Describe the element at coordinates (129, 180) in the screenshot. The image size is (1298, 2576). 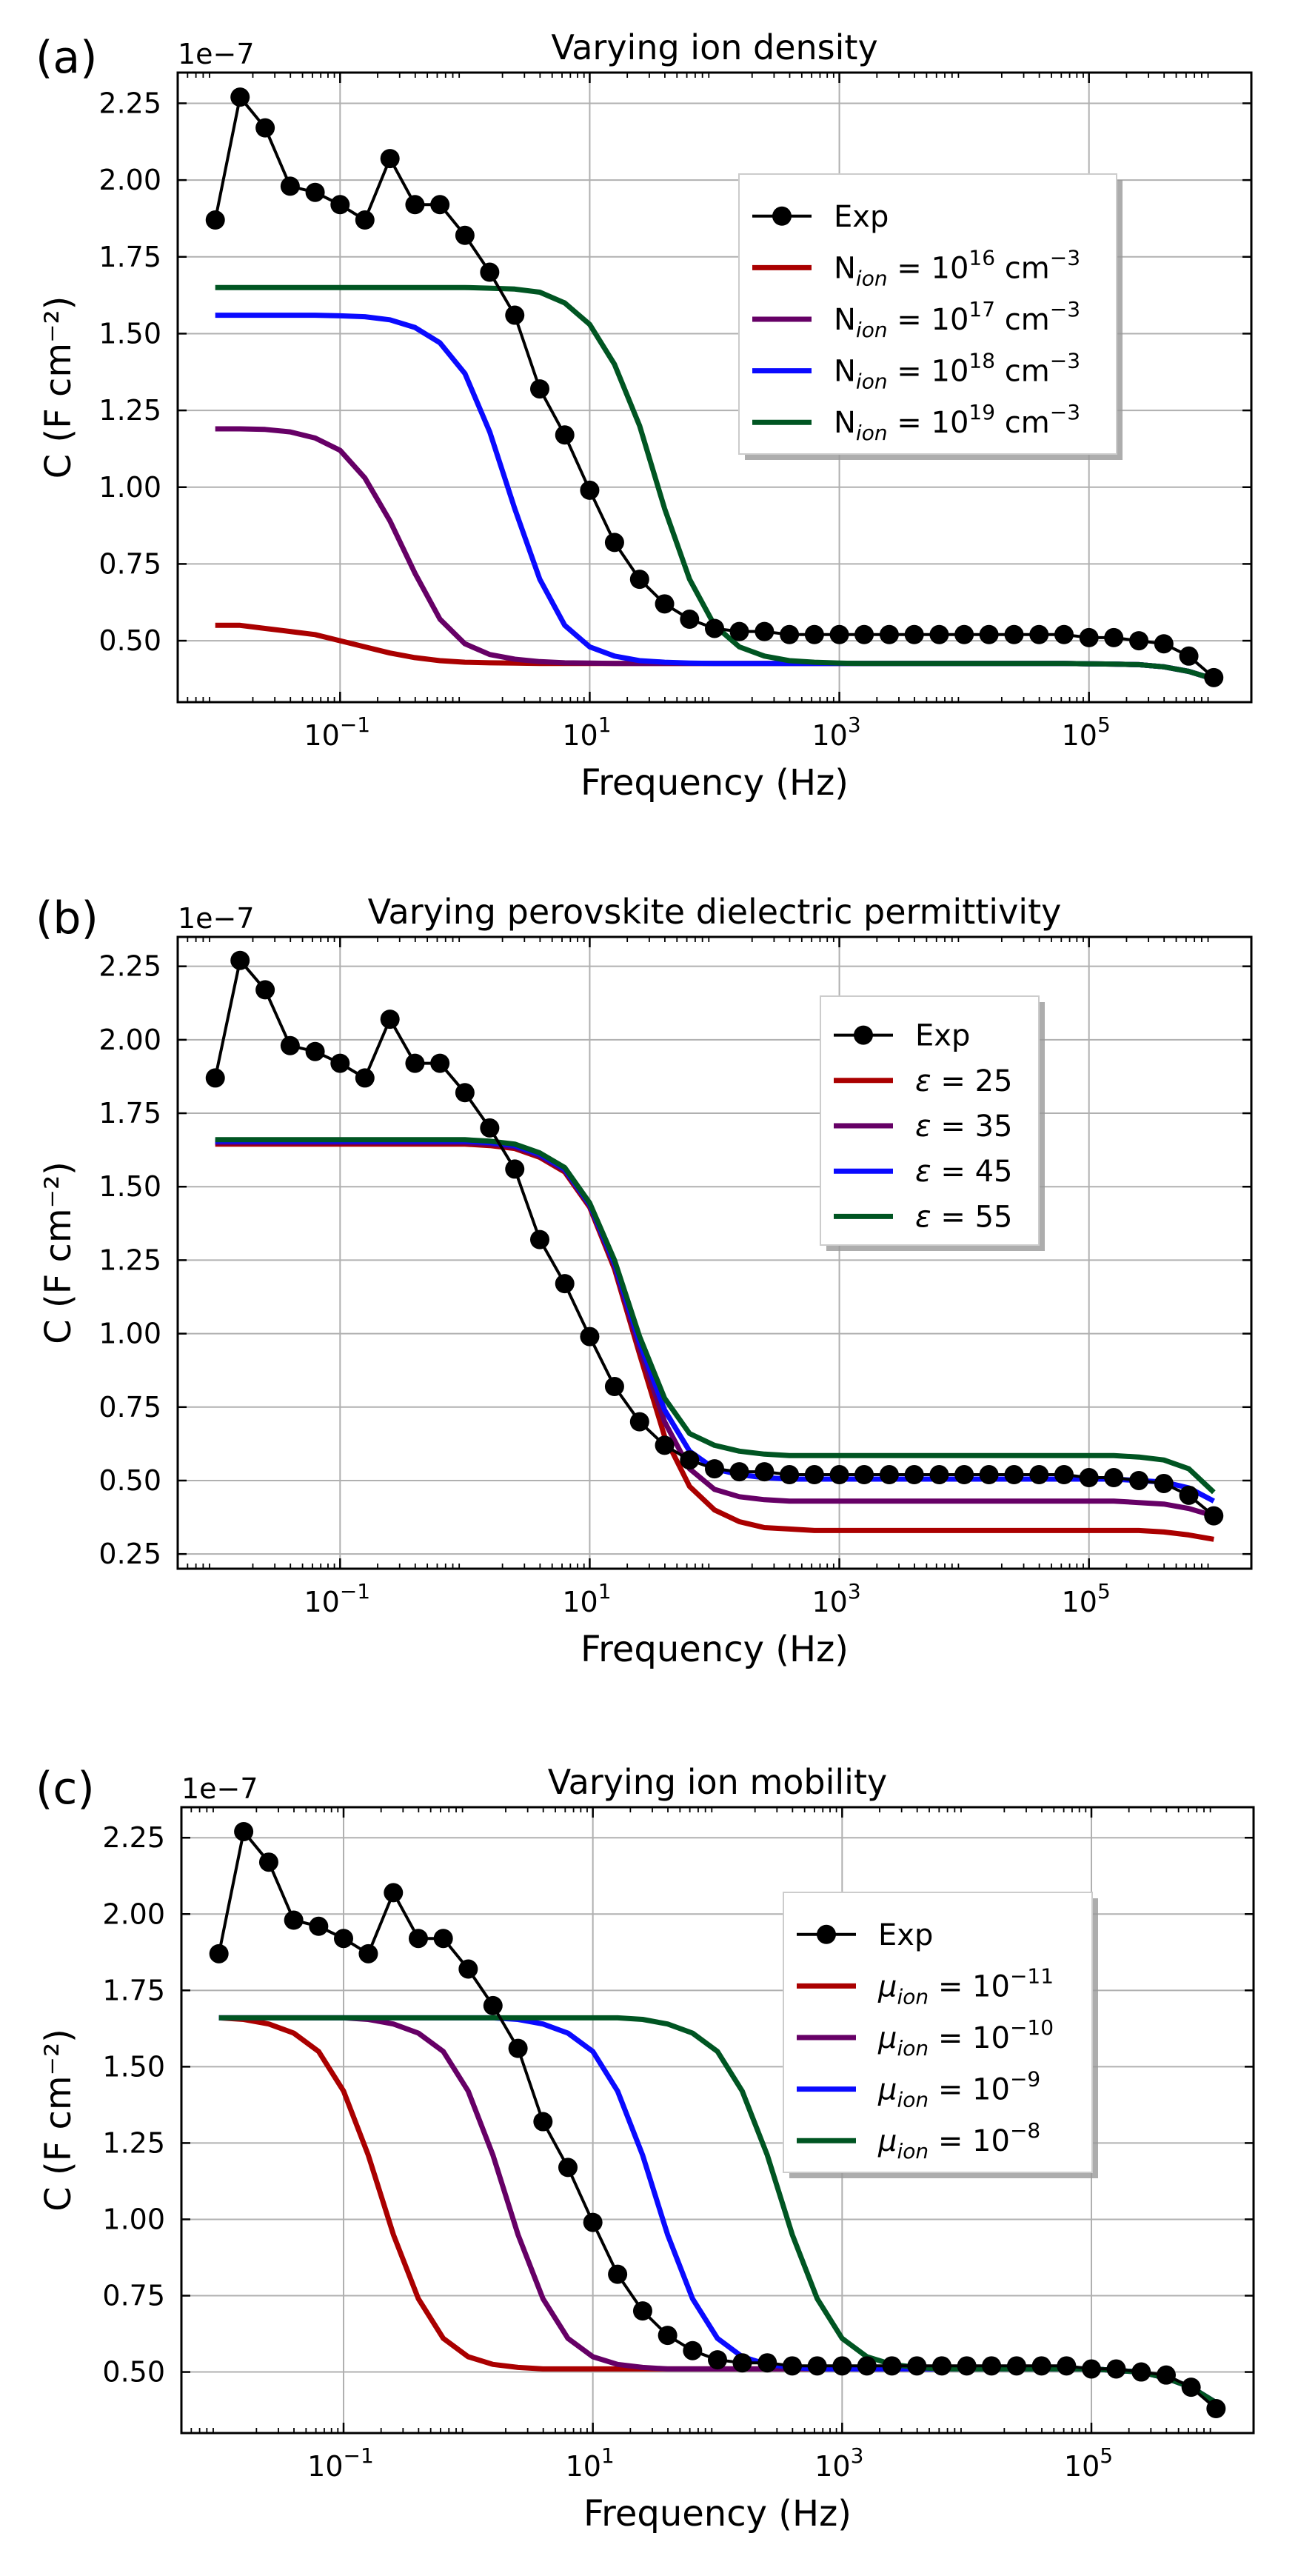
I see `y-tick-label: 2.00` at that location.